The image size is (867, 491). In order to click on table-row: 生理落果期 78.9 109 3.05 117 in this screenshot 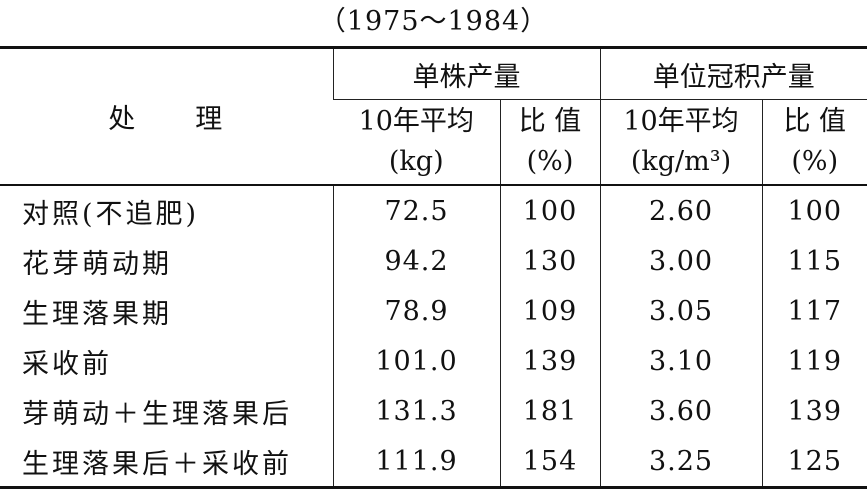, I will do `click(433, 311)`.